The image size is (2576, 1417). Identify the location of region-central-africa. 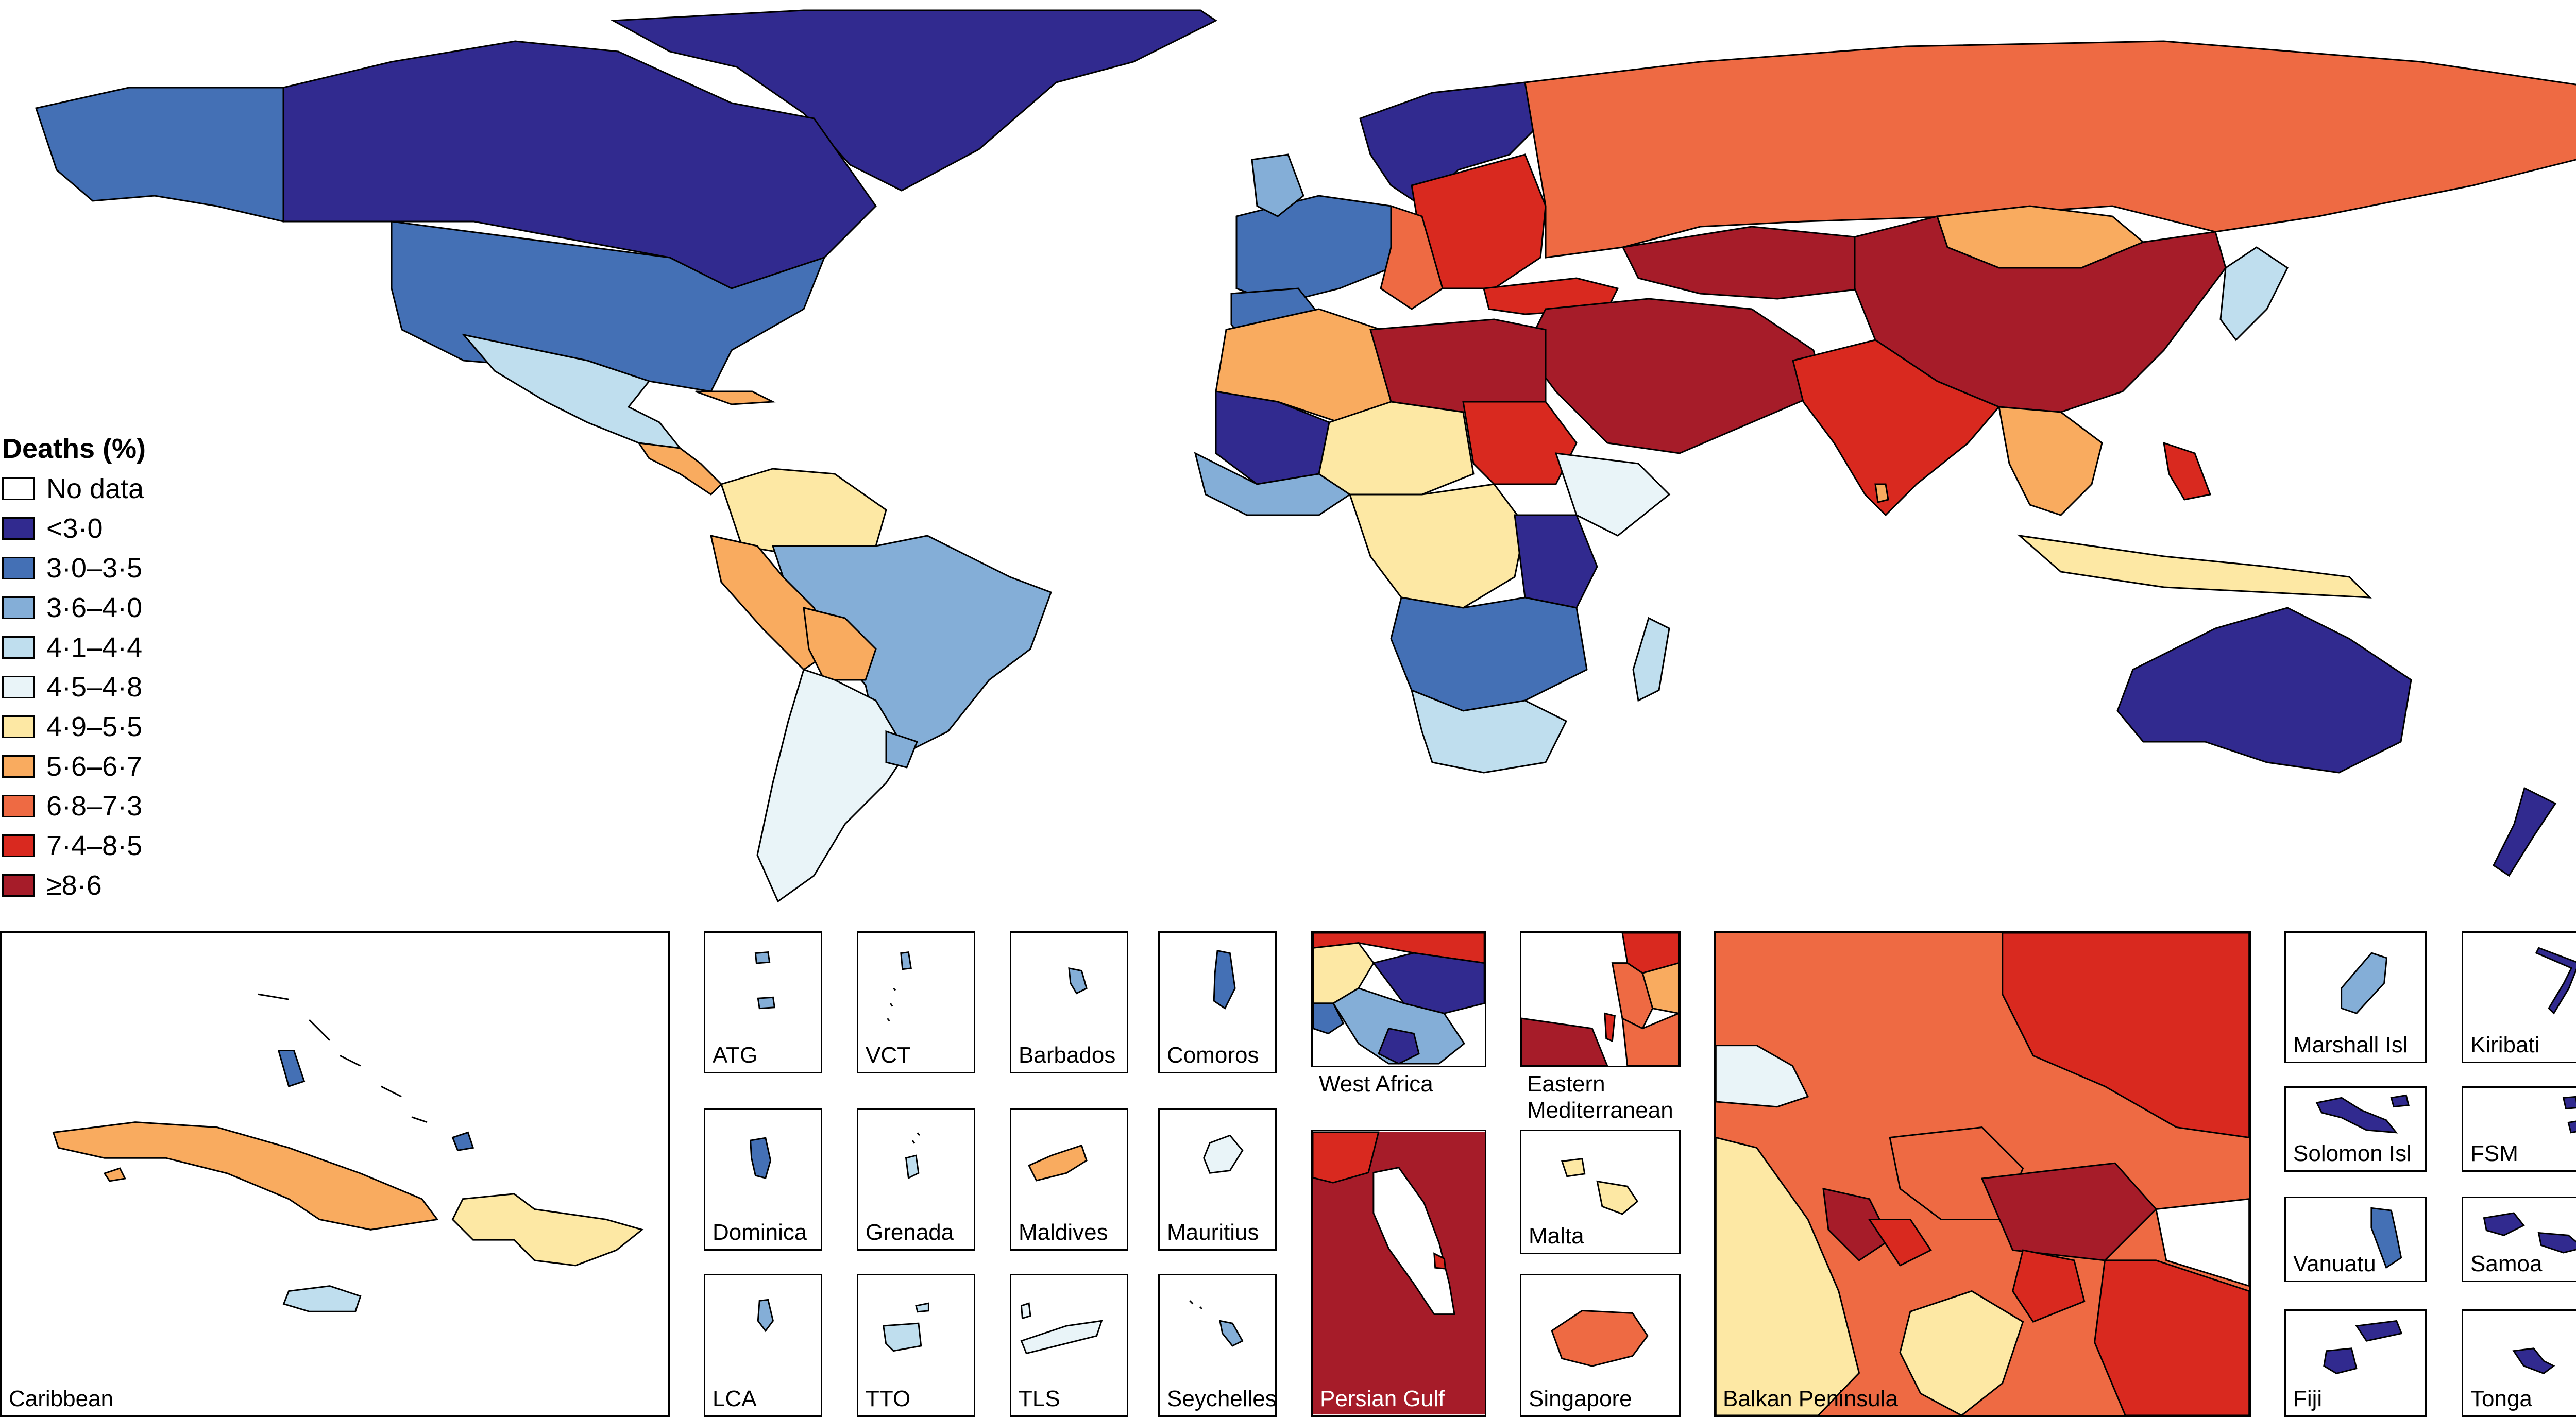
(1437, 546).